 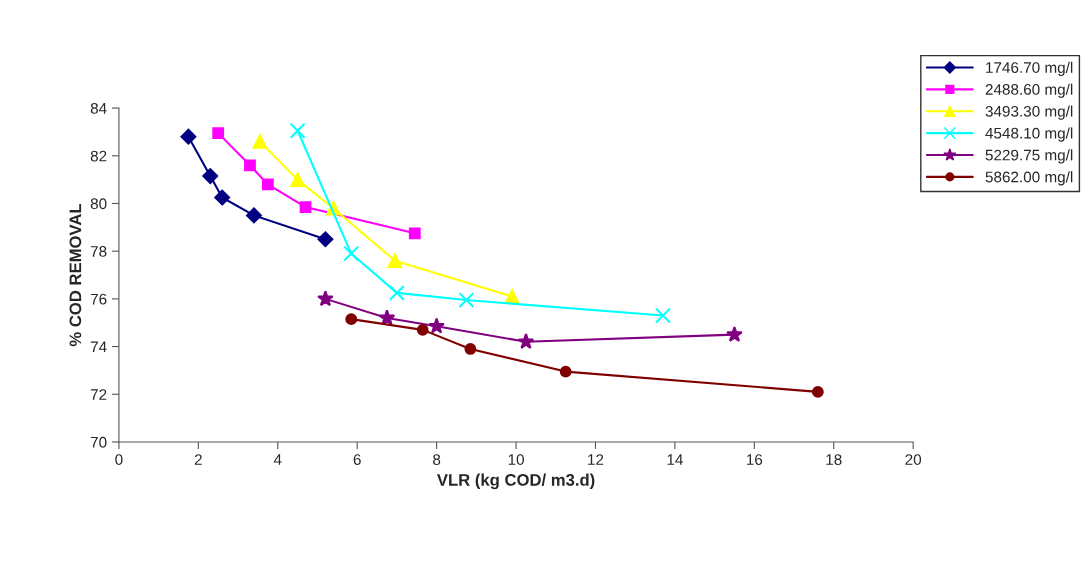 I want to click on y-tick-label: 74, so click(x=98, y=347).